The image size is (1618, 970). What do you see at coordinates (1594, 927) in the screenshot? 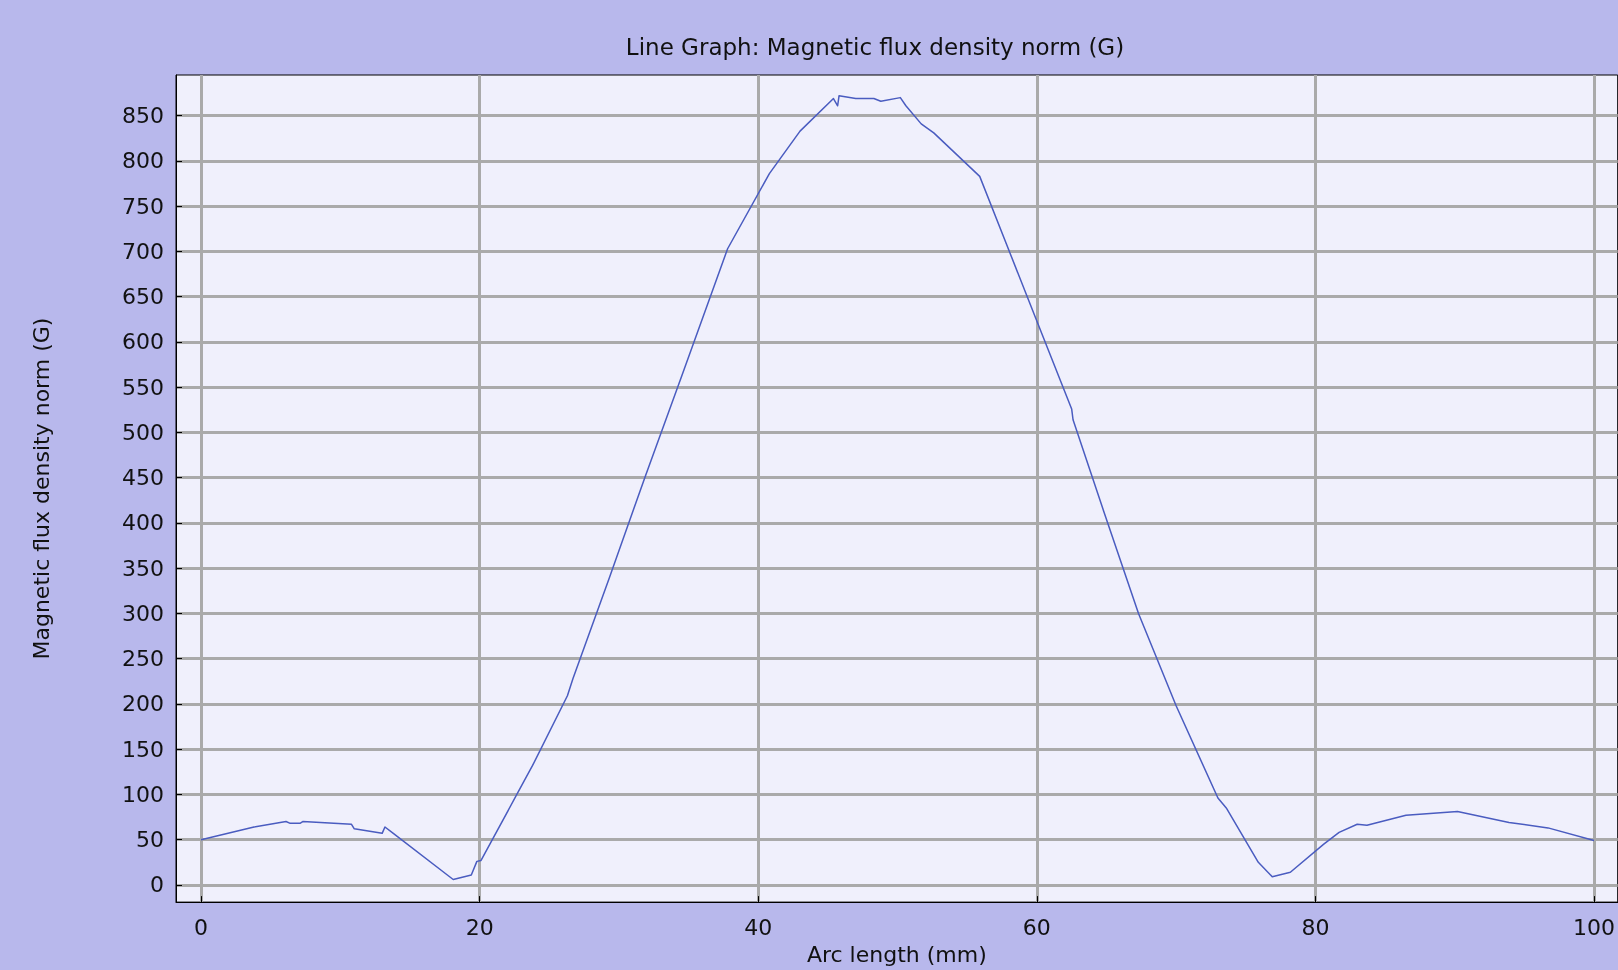
I see `x-tick-label: 100` at bounding box center [1594, 927].